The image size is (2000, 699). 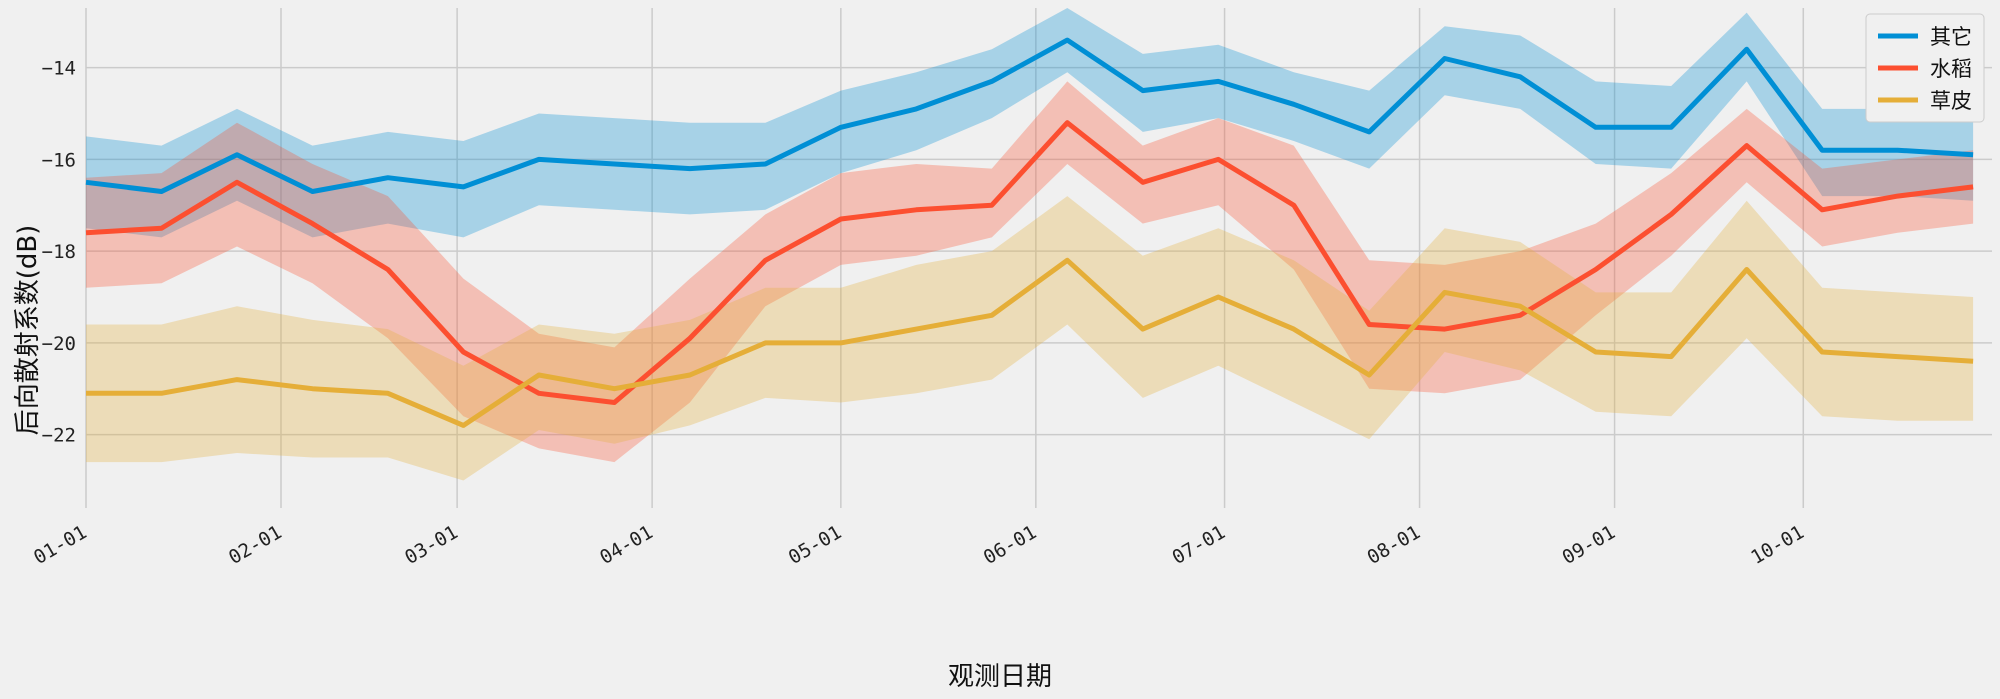 I want to click on x-tick-label: 10-01, so click(x=1777, y=545).